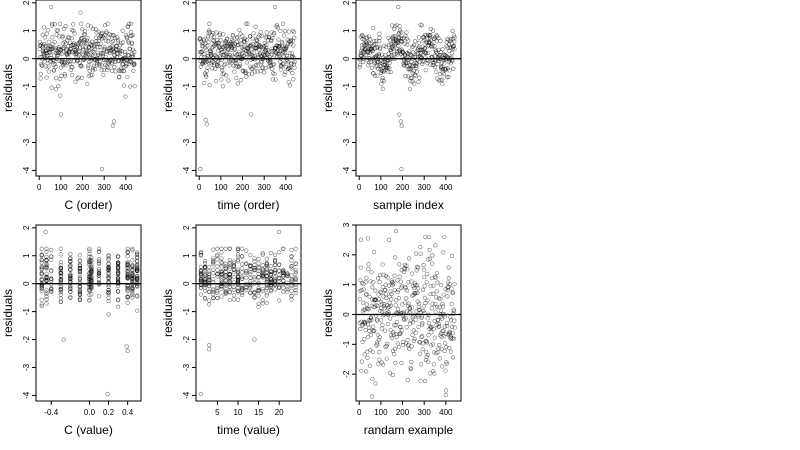  What do you see at coordinates (248, 313) in the screenshot?
I see `plot-frame` at bounding box center [248, 313].